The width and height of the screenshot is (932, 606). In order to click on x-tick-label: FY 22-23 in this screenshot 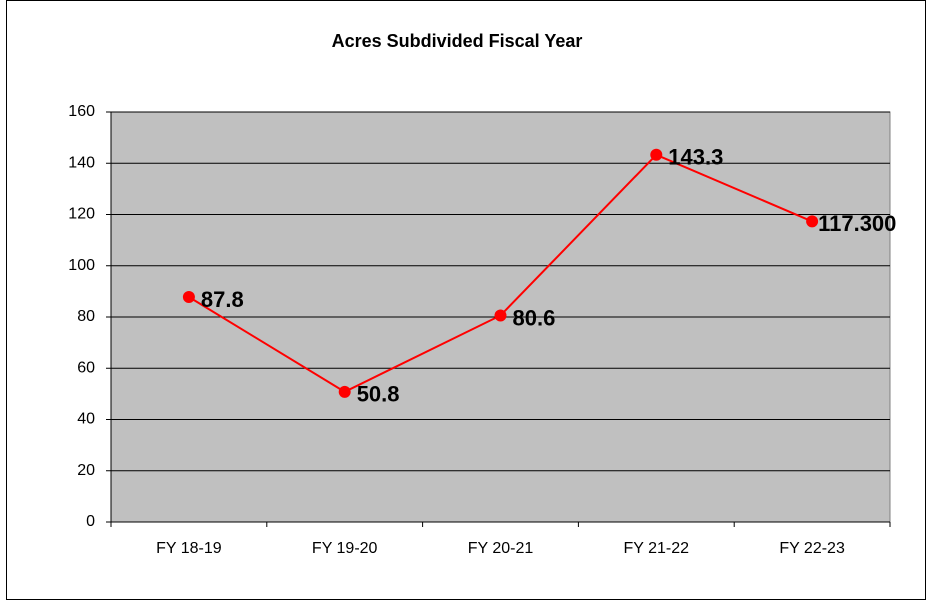, I will do `click(812, 548)`.